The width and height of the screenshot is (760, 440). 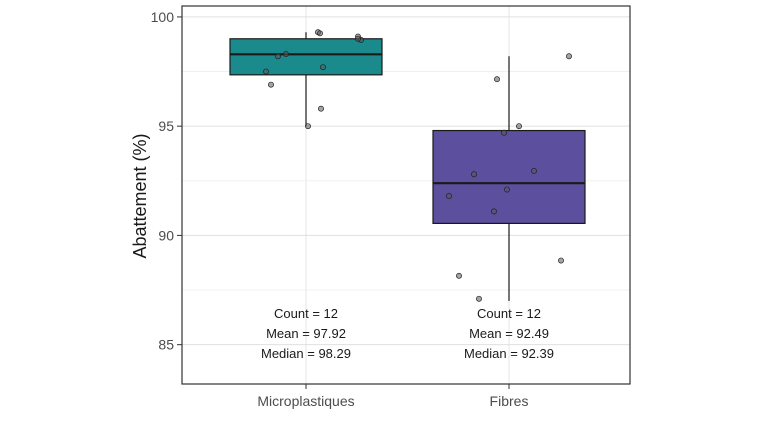 I want to click on y-tick-label: 85, so click(x=166, y=345).